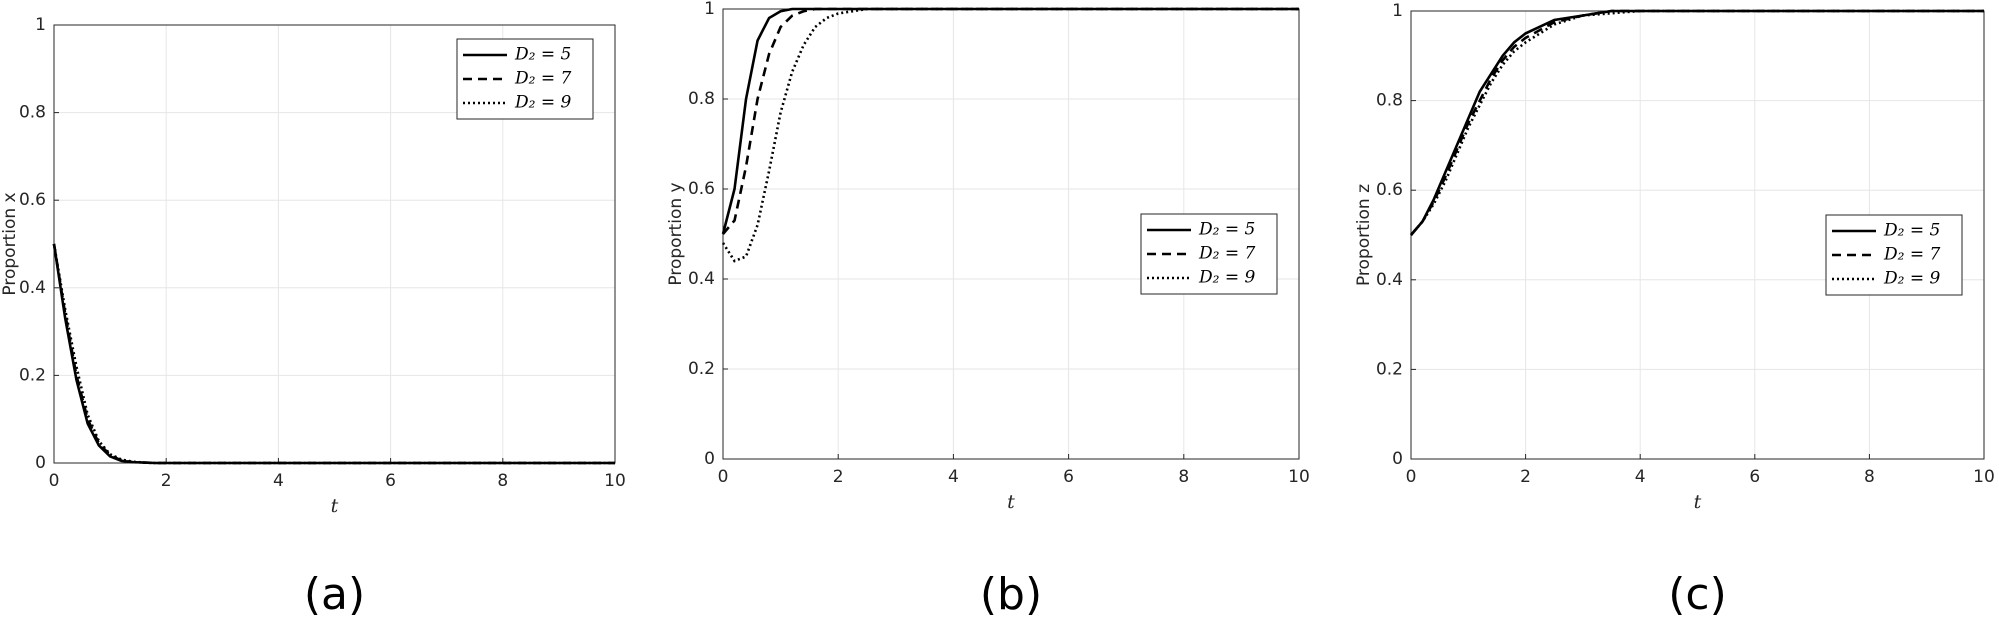 This screenshot has height=622, width=1999. I want to click on panel-caption: (b), so click(1011, 594).